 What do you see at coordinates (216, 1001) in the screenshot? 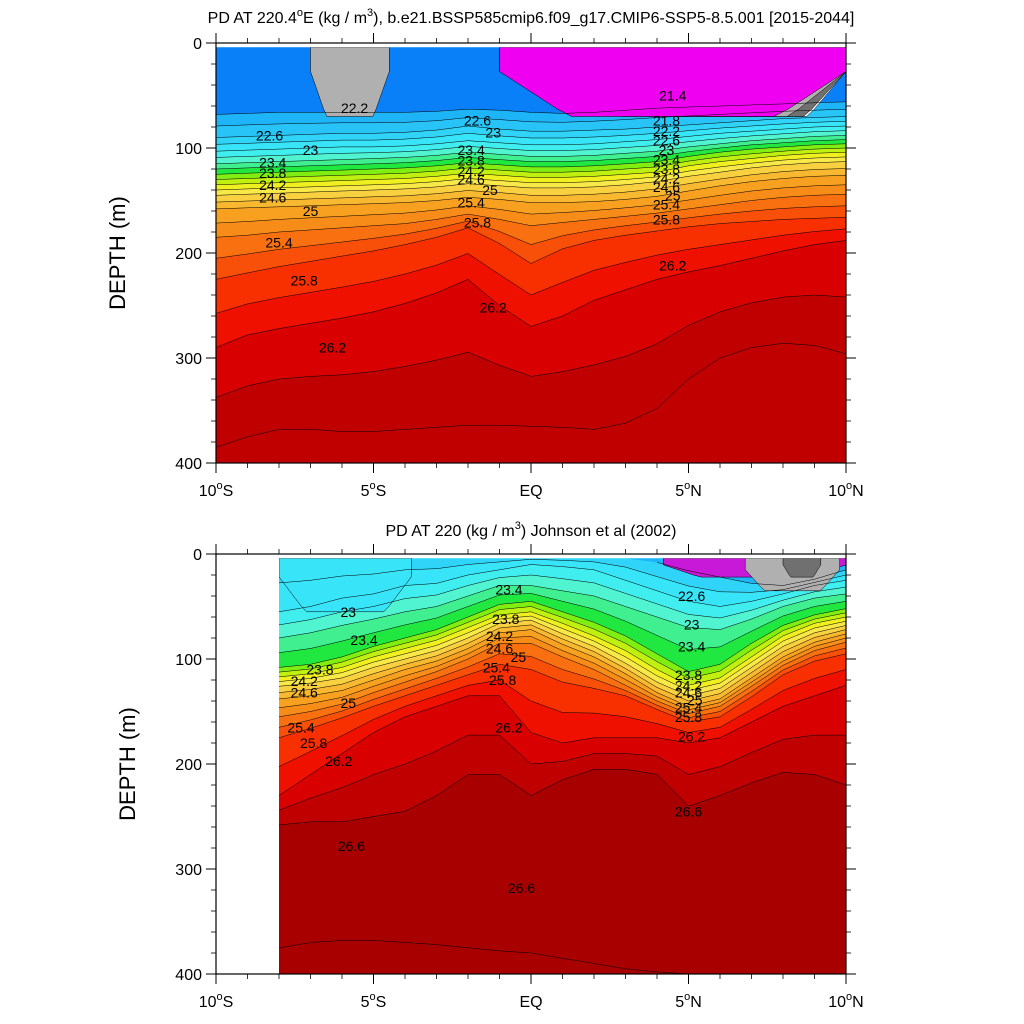
I see `x-tick-label: 10oS` at bounding box center [216, 1001].